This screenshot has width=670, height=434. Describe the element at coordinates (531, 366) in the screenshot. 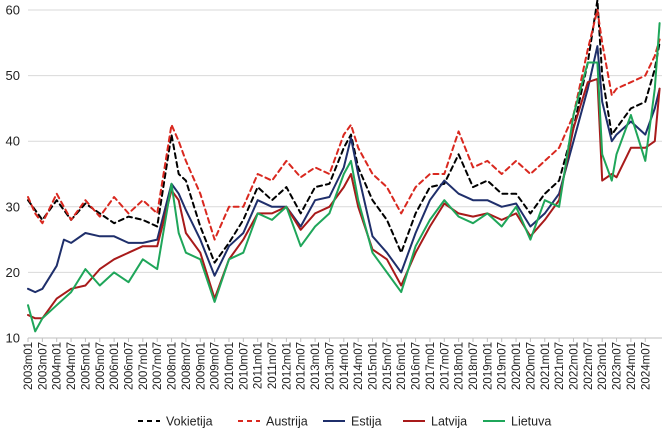

I see `x-tick-label: 2020m07` at that location.